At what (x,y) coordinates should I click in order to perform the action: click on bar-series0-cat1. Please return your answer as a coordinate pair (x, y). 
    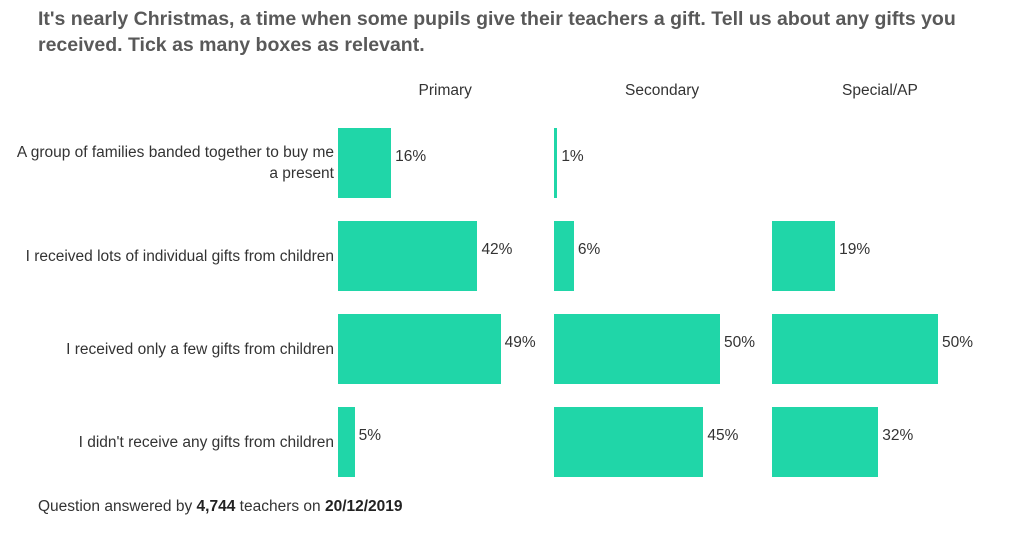
    Looking at the image, I should click on (408, 256).